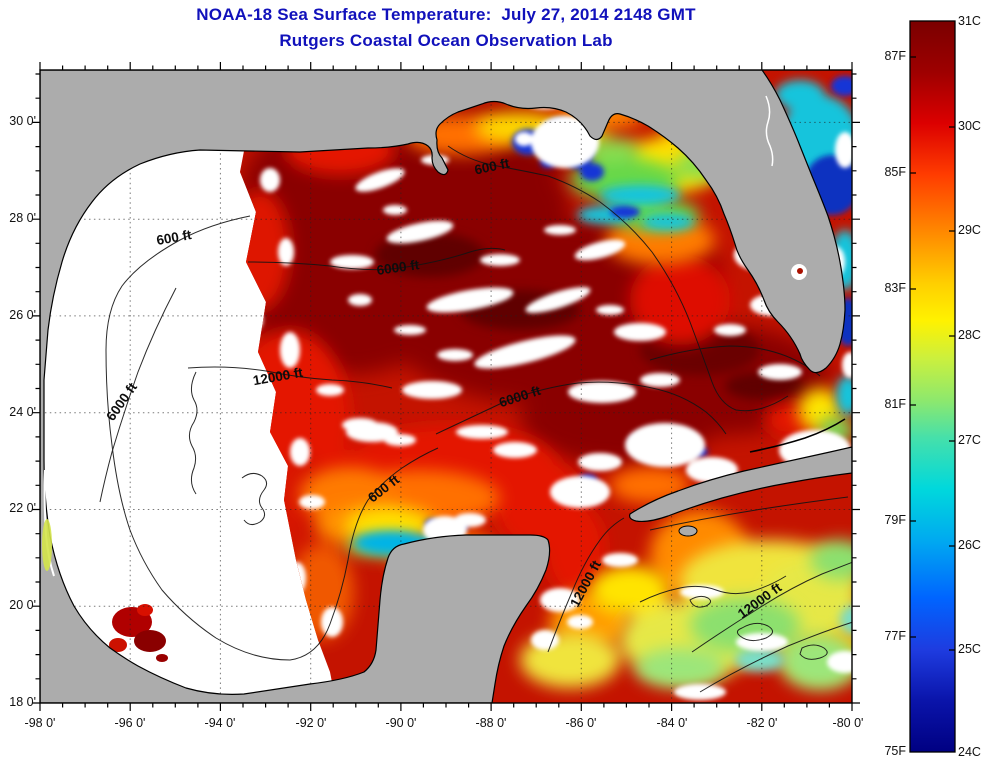 The height and width of the screenshot is (770, 992). I want to click on colorbar-f-label: 87F, so click(895, 56).